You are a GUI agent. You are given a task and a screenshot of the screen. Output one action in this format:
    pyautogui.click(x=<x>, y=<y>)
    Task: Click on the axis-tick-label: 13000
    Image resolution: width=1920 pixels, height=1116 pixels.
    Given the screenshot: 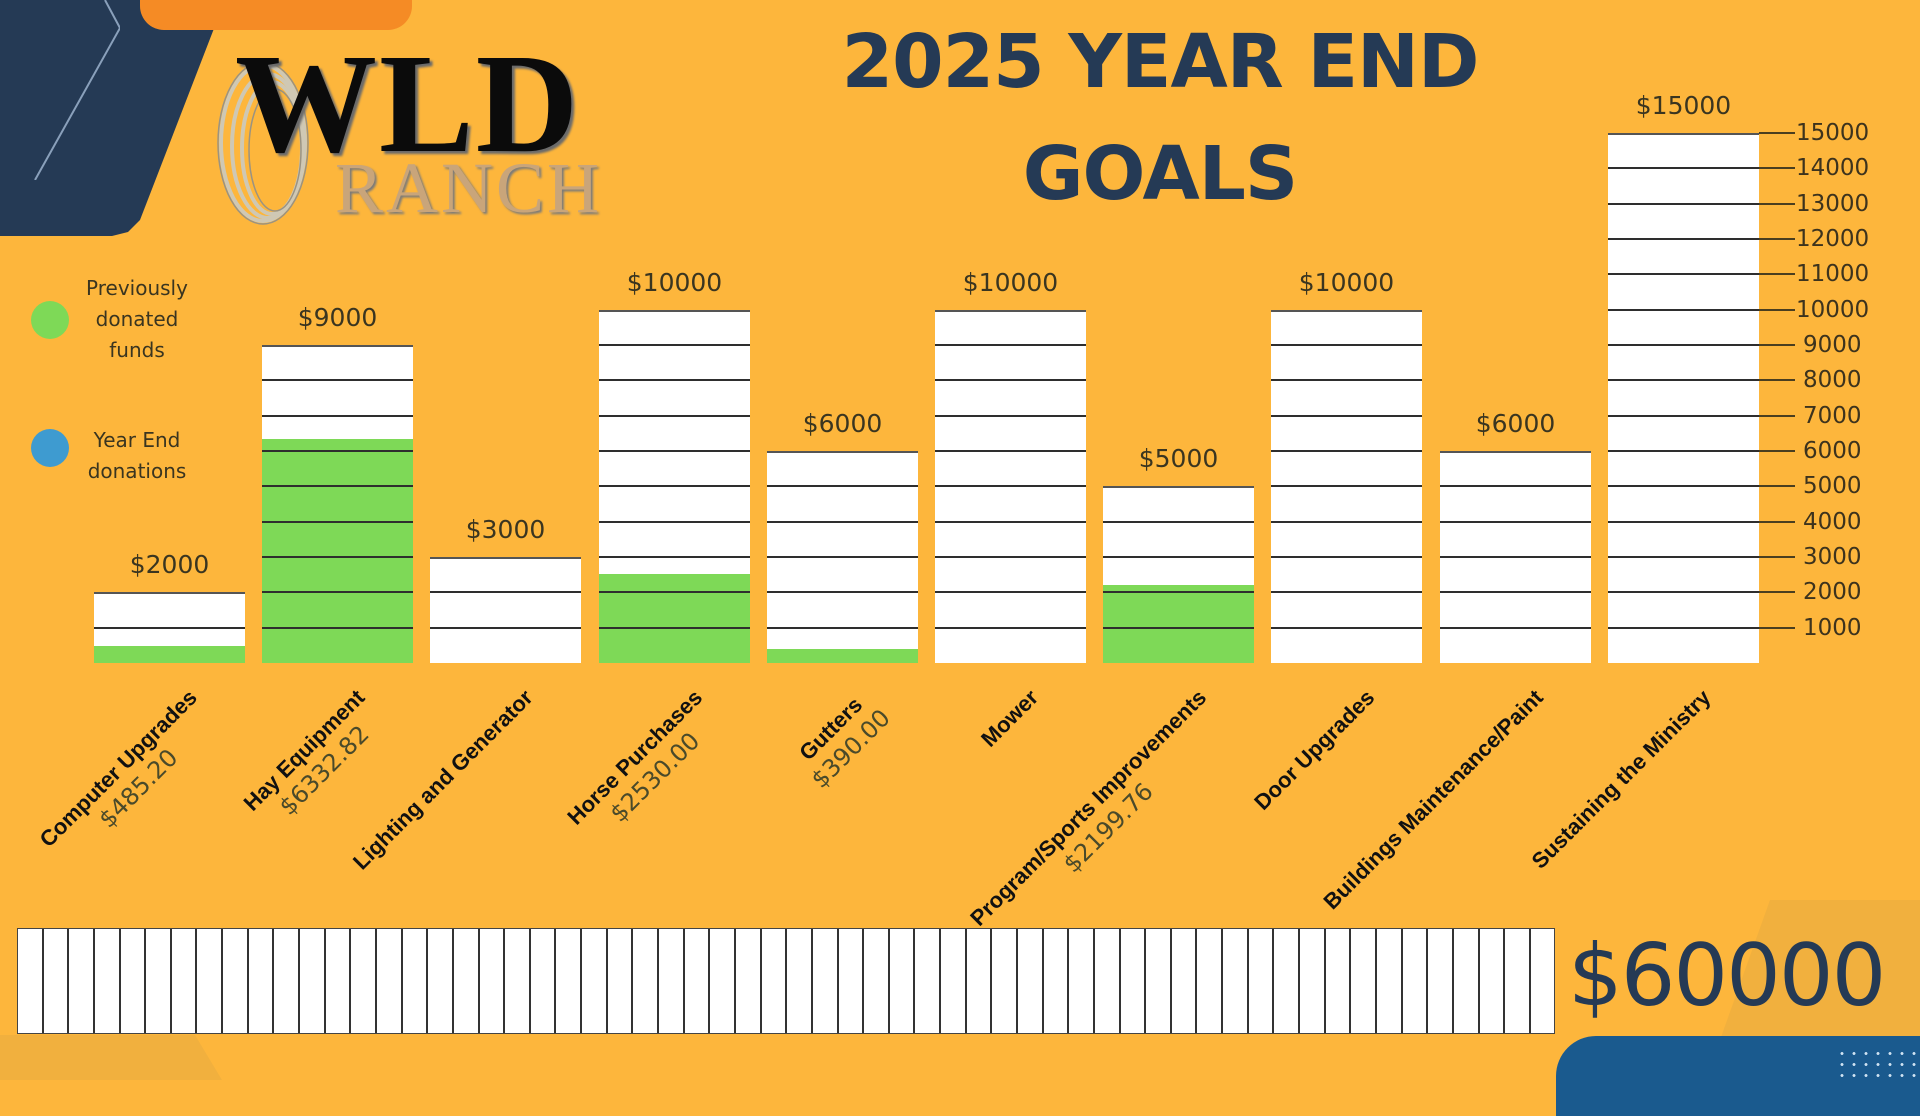 What is the action you would take?
    pyautogui.click(x=1833, y=203)
    